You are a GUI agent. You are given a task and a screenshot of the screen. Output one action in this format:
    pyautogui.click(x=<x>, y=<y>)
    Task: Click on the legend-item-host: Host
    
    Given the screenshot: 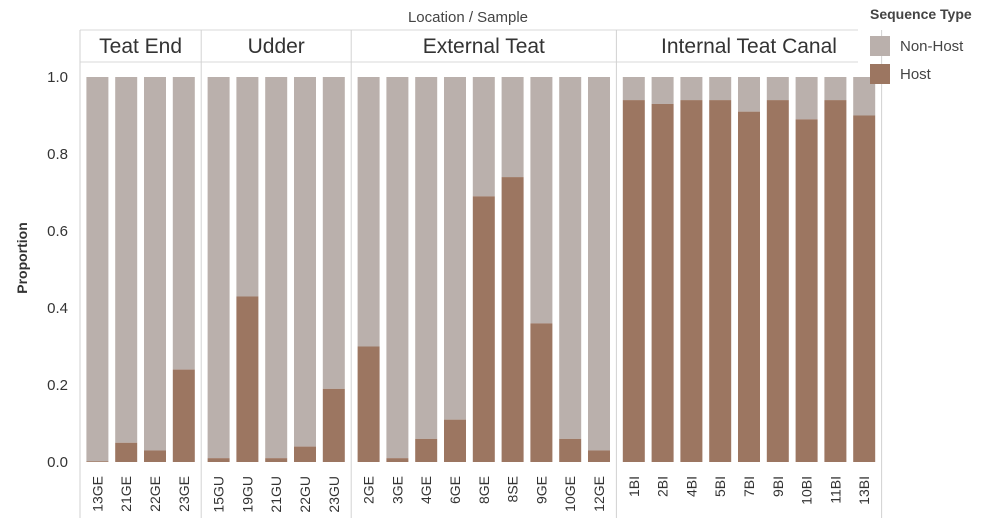 What is the action you would take?
    pyautogui.click(x=934, y=74)
    